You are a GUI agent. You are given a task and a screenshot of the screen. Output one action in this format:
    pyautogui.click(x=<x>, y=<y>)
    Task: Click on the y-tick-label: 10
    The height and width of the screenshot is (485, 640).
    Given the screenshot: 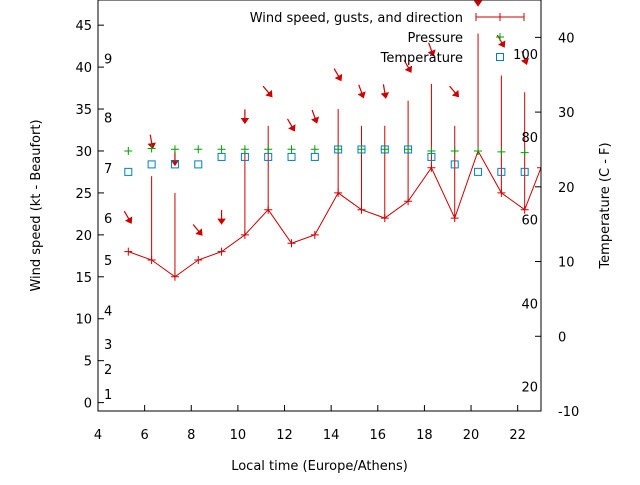 What is the action you would take?
    pyautogui.click(x=83, y=320)
    